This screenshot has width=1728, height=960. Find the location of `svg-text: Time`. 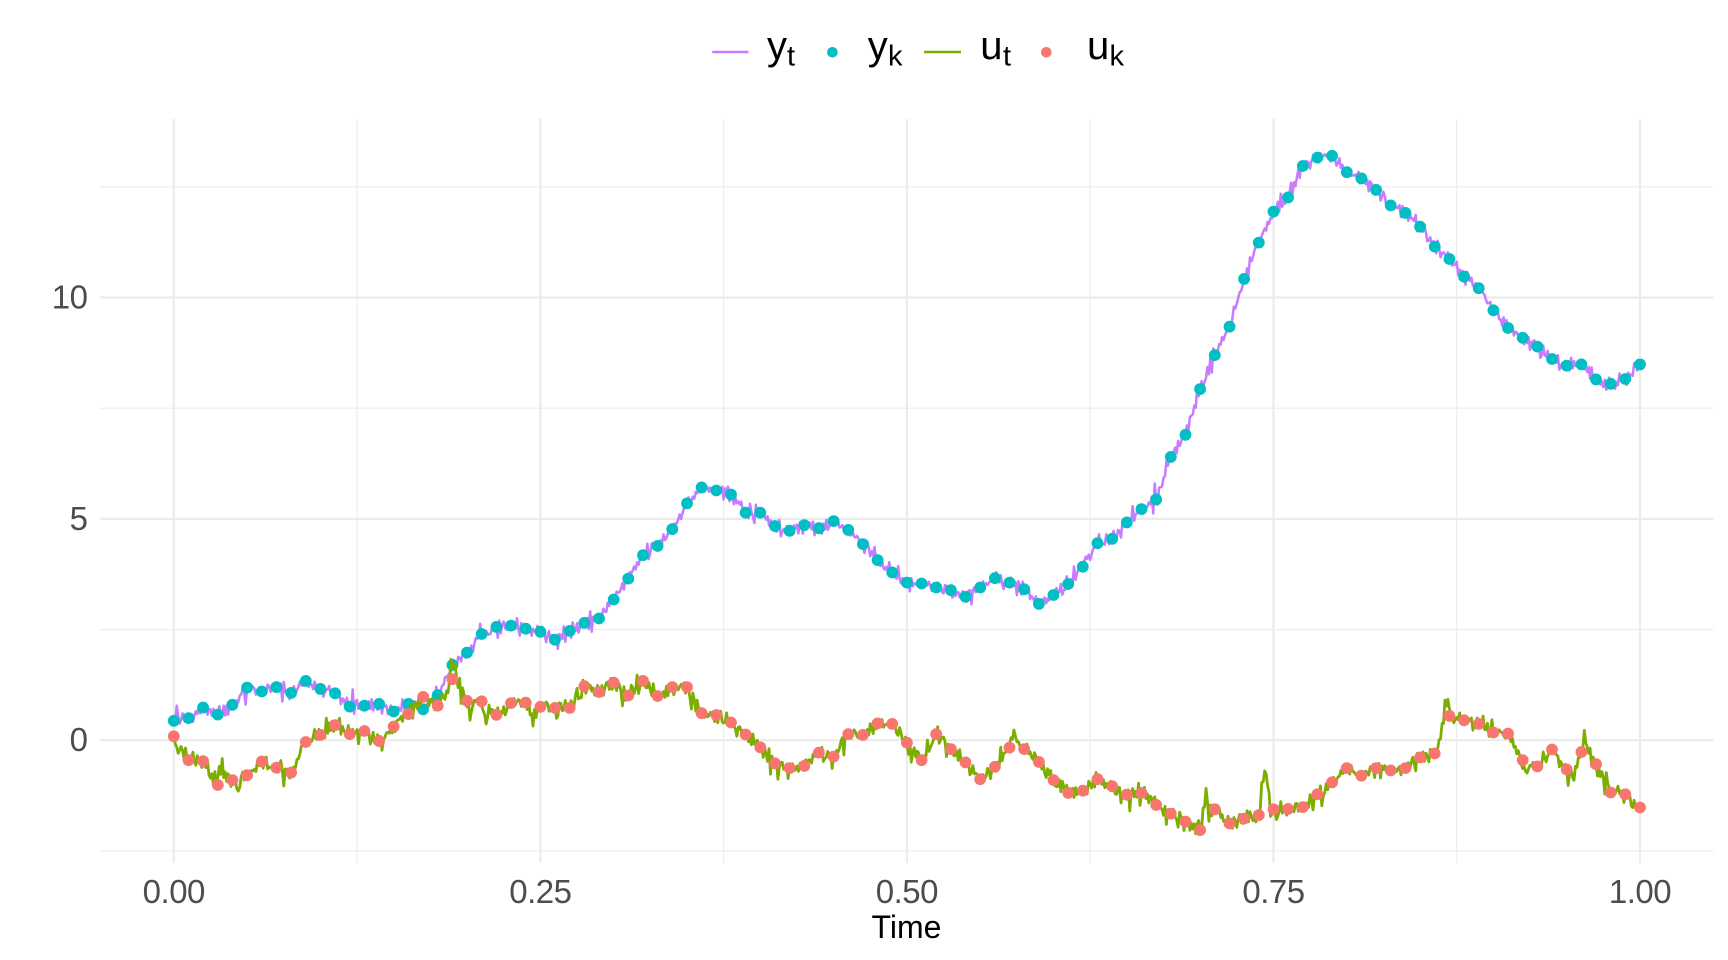

svg-text: Time is located at coordinates (907, 927).